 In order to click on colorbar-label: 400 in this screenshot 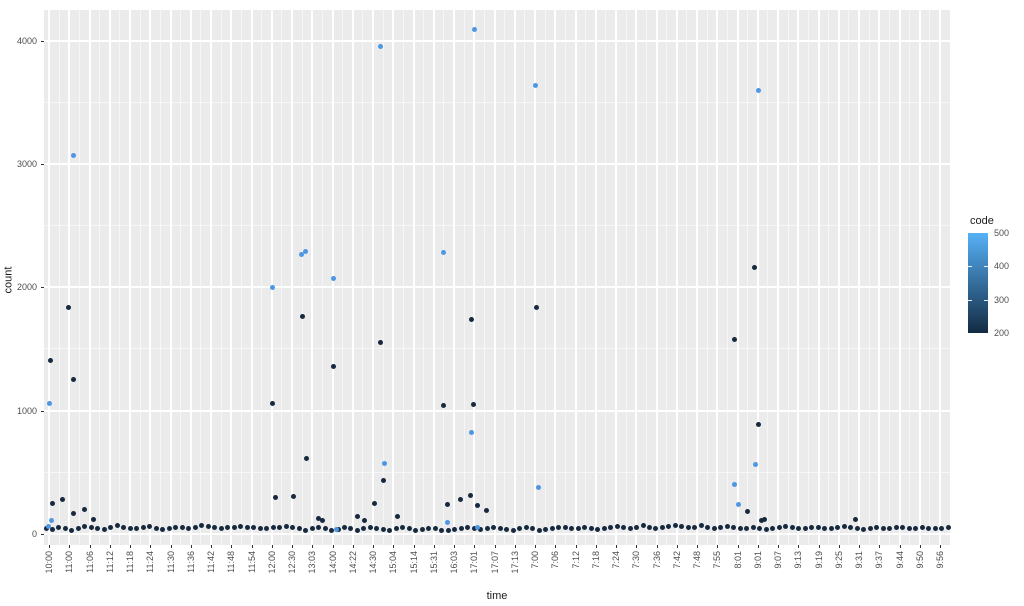, I will do `click(1002, 266)`.